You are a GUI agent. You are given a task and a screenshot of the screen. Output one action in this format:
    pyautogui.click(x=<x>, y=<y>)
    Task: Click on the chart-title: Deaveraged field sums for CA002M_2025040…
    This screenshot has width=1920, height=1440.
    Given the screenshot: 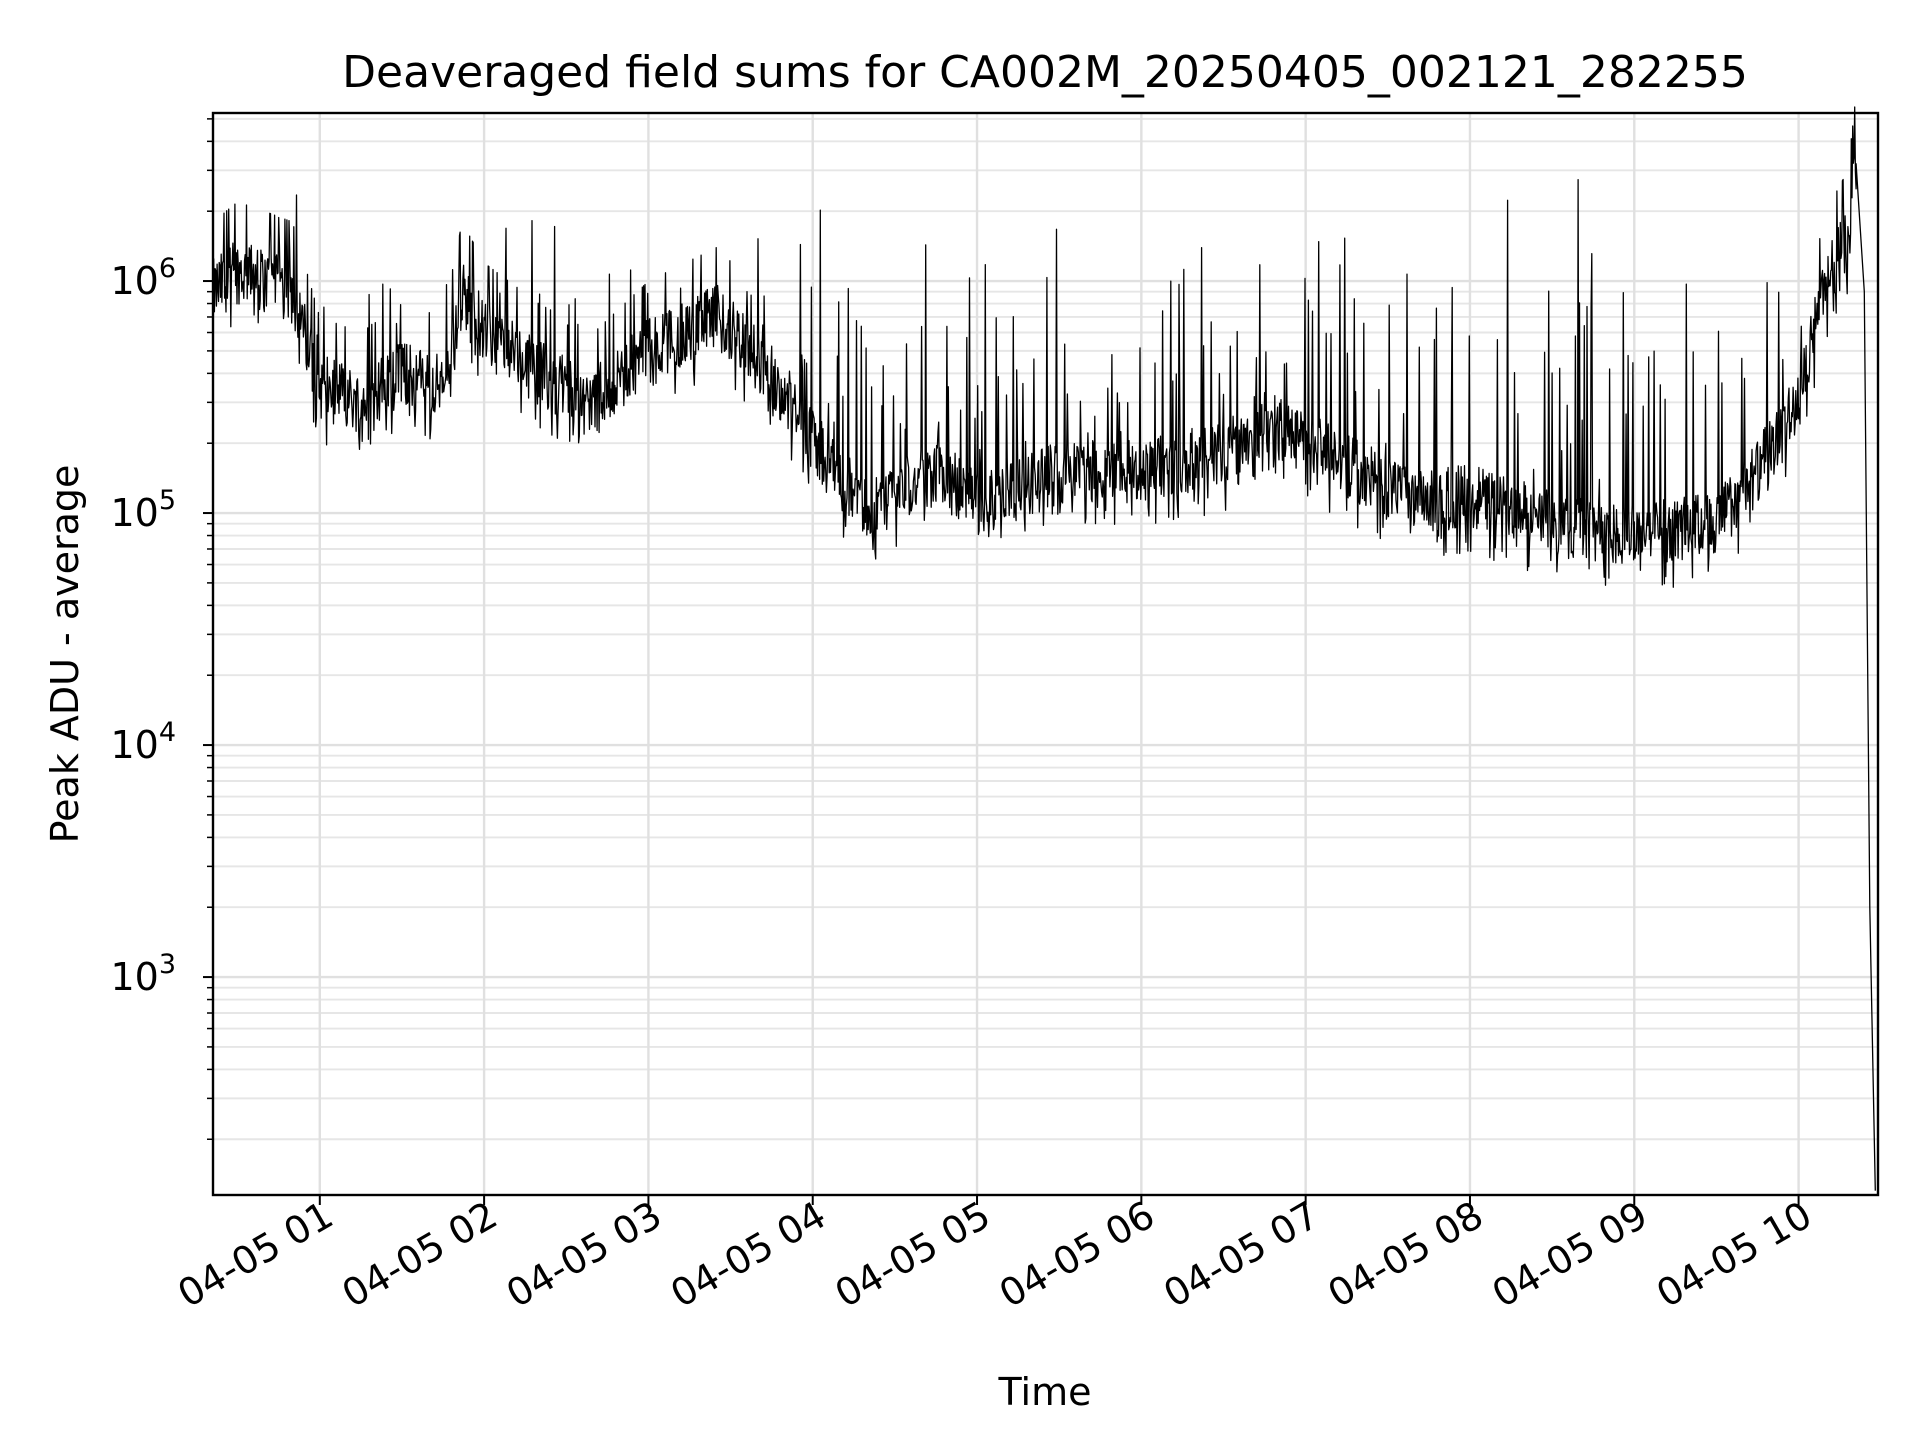 What is the action you would take?
    pyautogui.click(x=1045, y=72)
    